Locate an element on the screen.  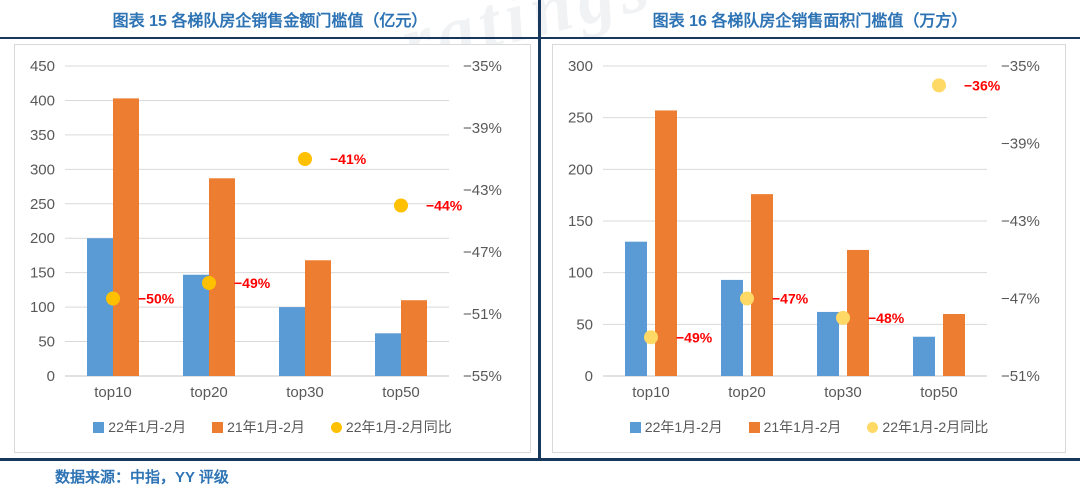
bottom-rule is located at coordinates (540, 459).